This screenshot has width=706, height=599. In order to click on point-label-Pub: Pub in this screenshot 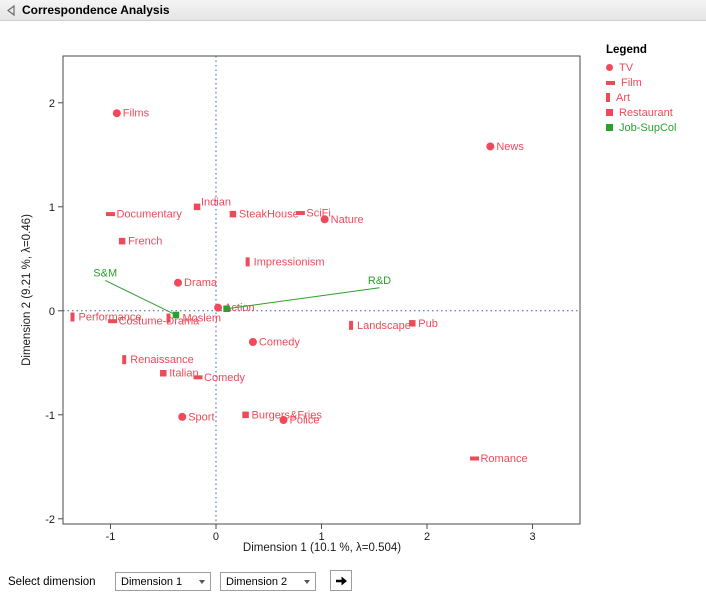, I will do `click(428, 324)`.